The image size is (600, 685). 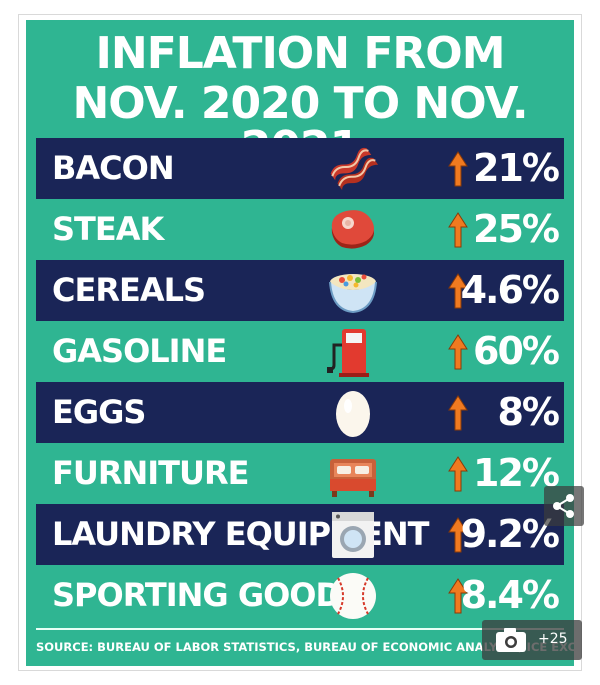 What do you see at coordinates (510, 534) in the screenshot?
I see `percent-change: 9.2%` at bounding box center [510, 534].